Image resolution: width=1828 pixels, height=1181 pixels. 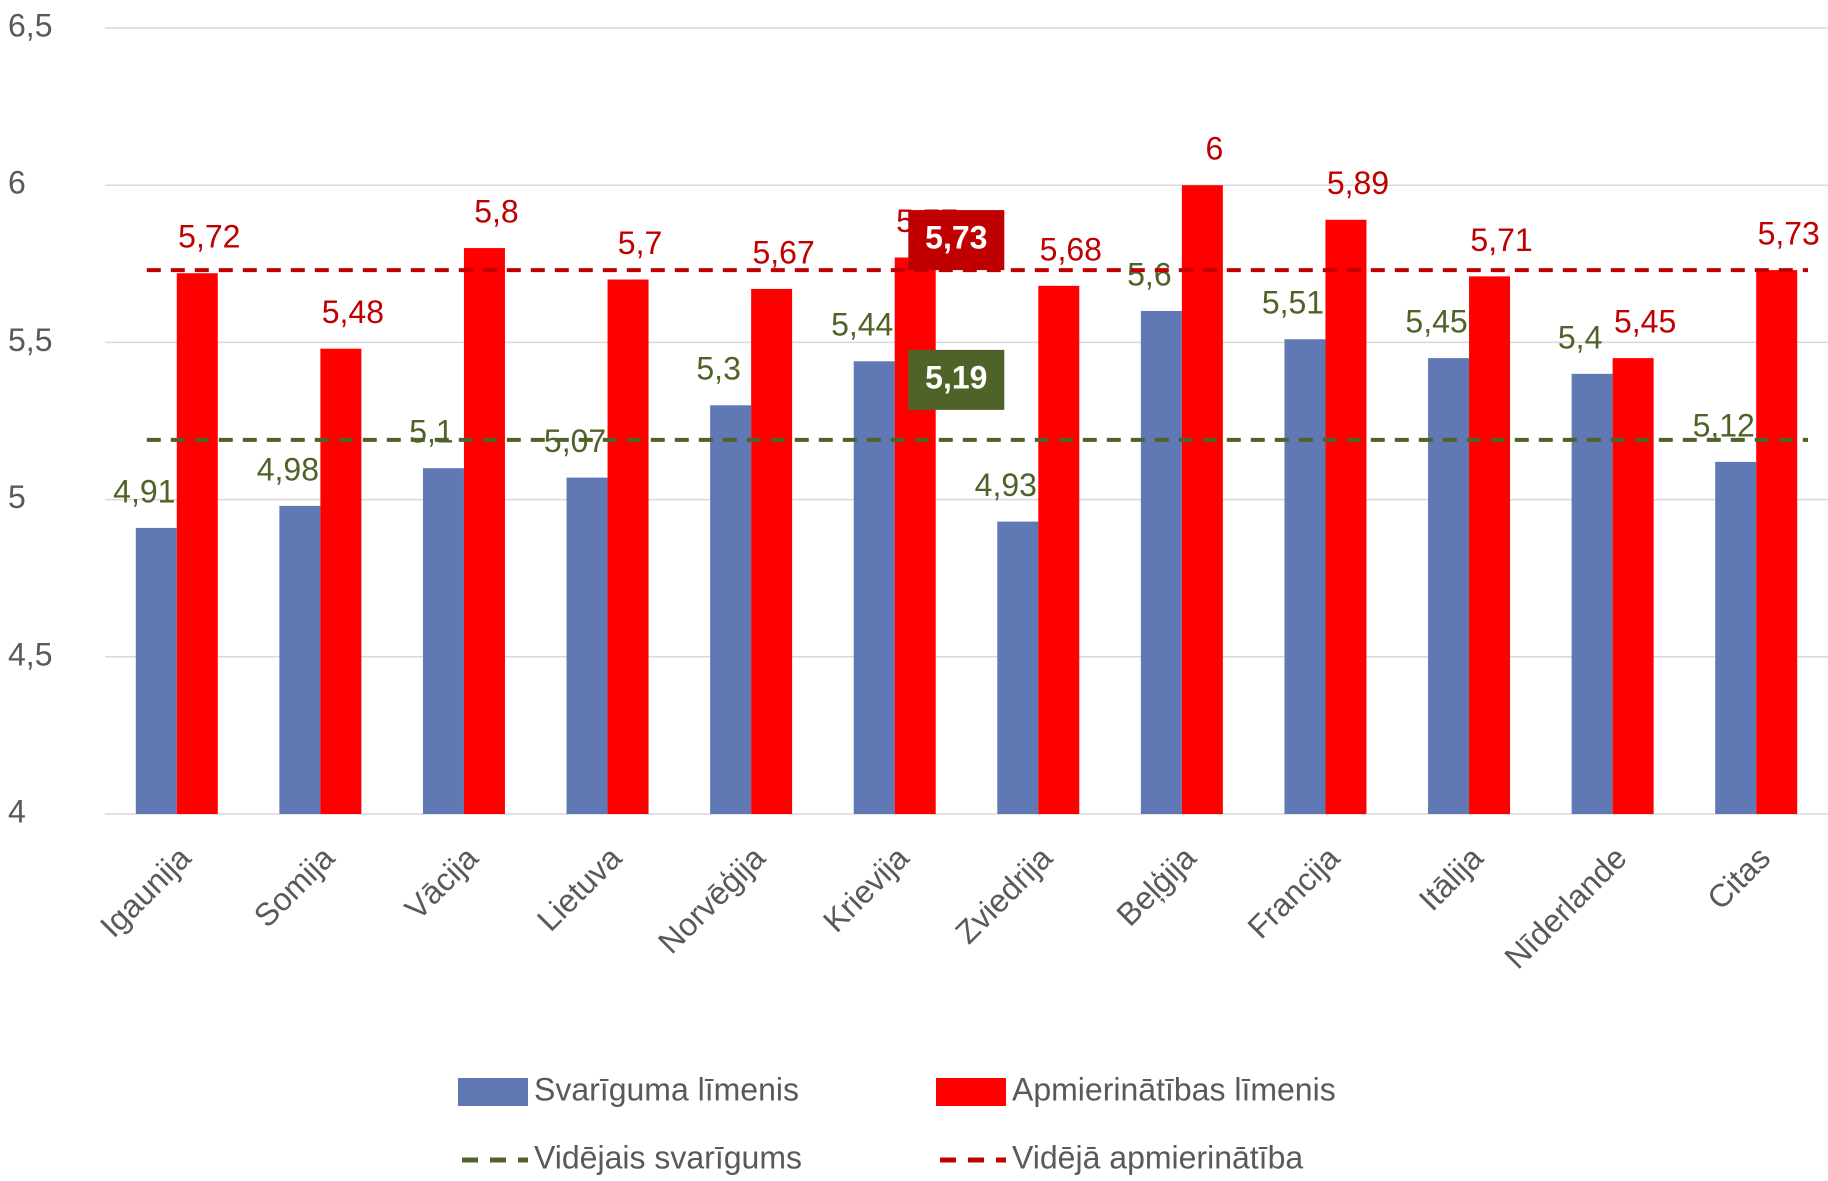 What do you see at coordinates (668, 1157) in the screenshot?
I see `legend-label: Vidējais svarīgums` at bounding box center [668, 1157].